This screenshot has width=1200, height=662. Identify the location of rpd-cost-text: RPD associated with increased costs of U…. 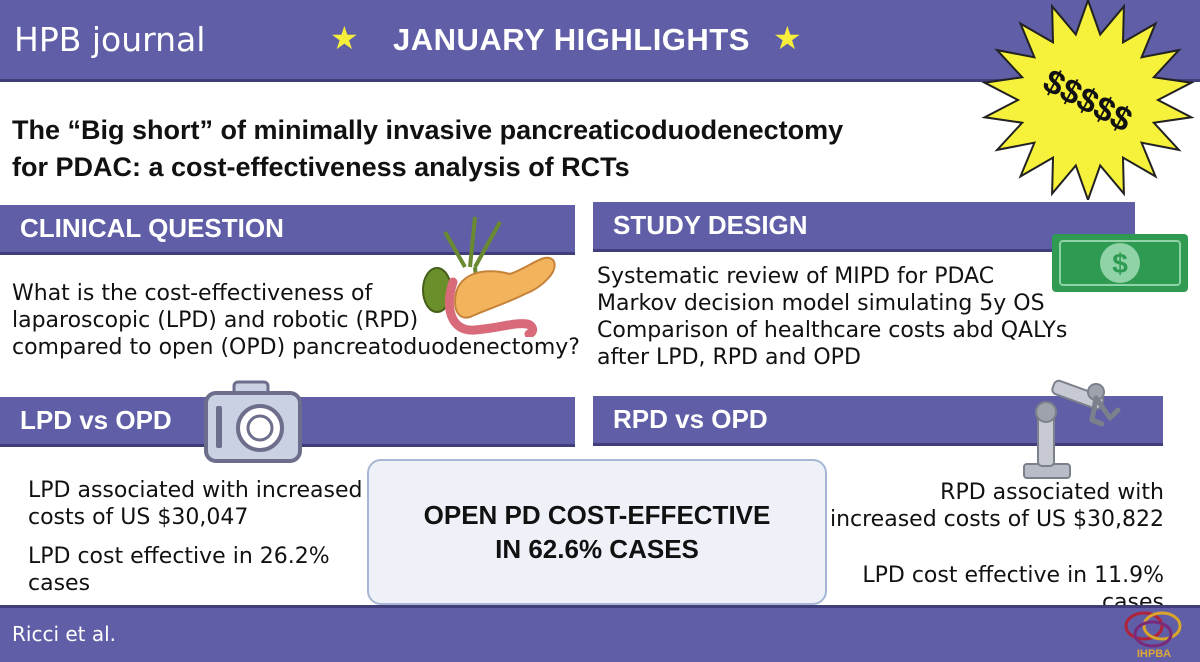
(997, 506).